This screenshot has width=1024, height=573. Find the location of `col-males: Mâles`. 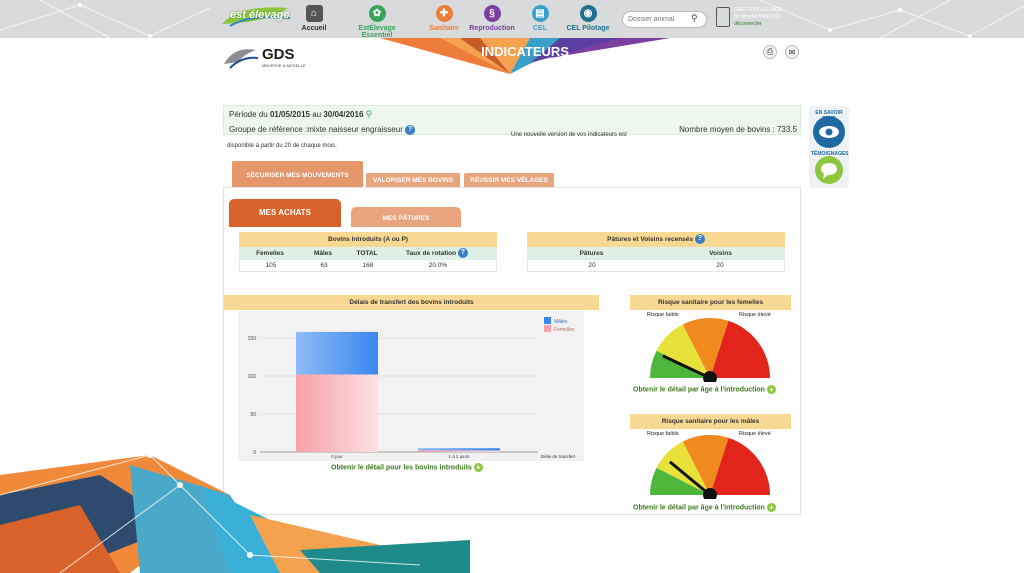

col-males: Mâles is located at coordinates (323, 253).